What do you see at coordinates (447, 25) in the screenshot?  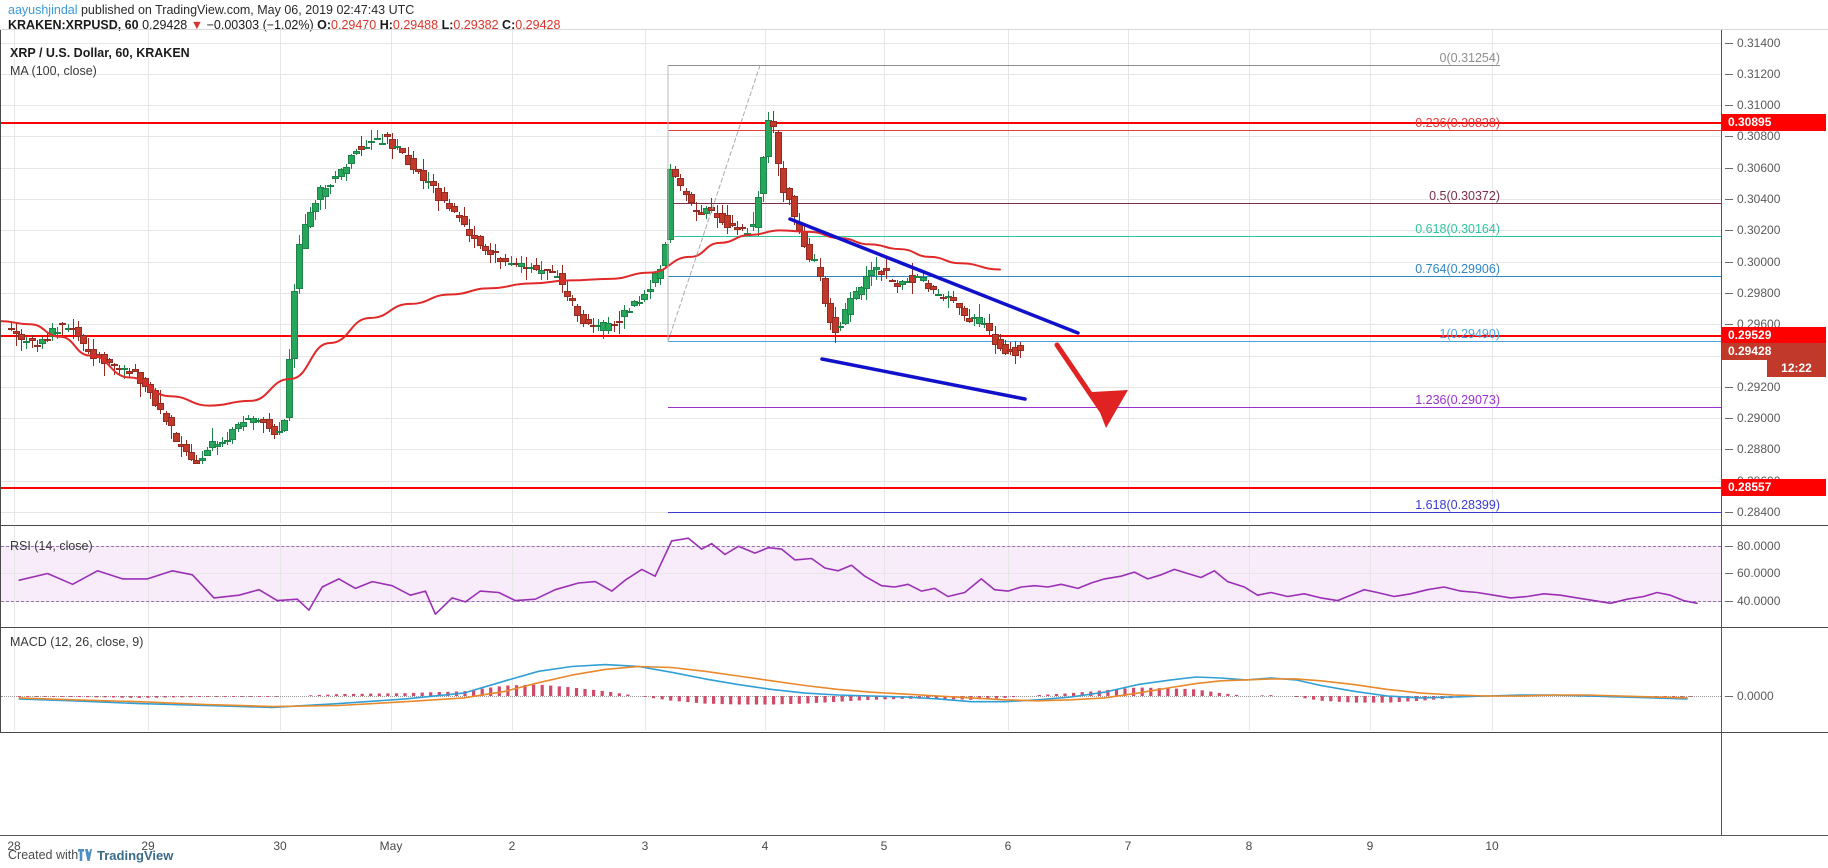 I see `low-label: L:` at bounding box center [447, 25].